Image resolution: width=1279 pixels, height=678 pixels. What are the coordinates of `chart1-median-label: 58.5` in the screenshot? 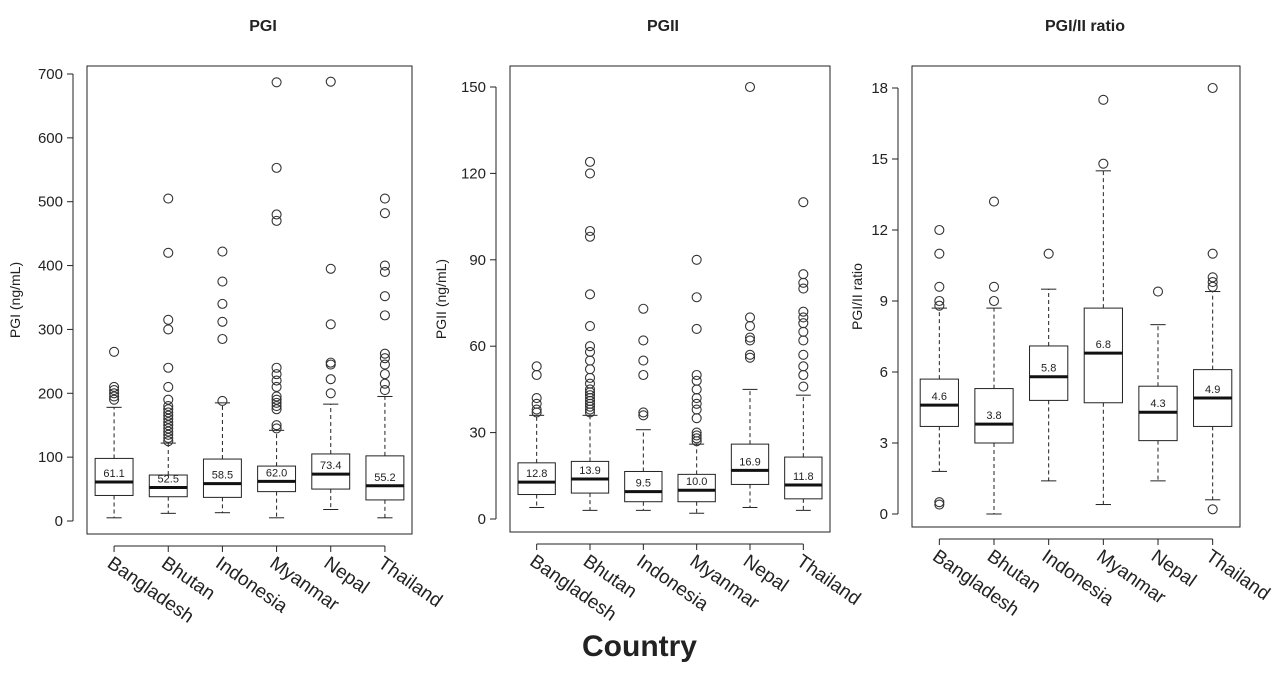 It's located at (222, 476).